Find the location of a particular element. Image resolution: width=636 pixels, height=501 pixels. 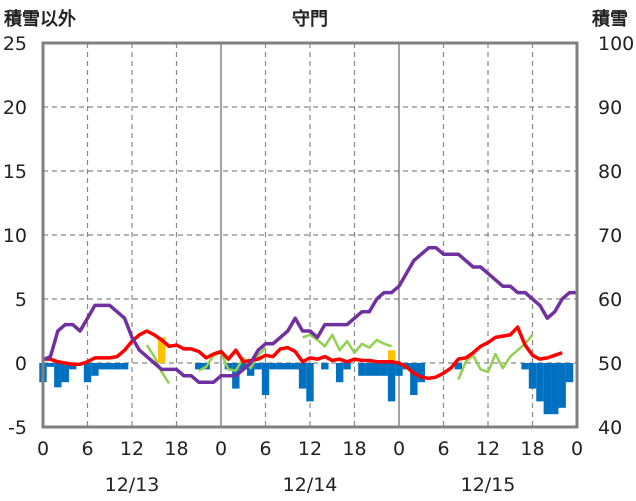

right-y-tick-label: 60 is located at coordinates (610, 300).